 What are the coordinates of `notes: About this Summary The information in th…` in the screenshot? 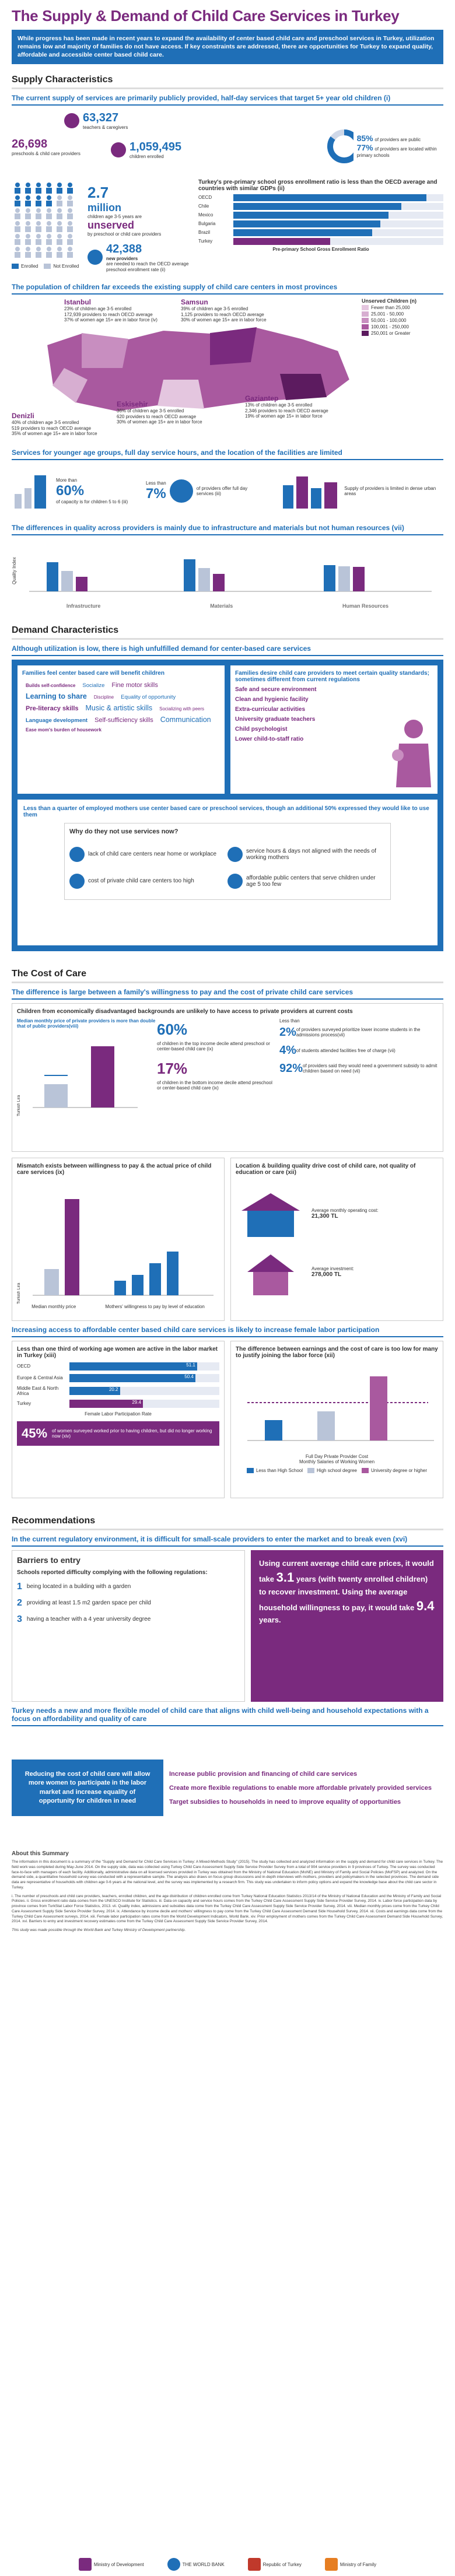 It's located at (228, 1891).